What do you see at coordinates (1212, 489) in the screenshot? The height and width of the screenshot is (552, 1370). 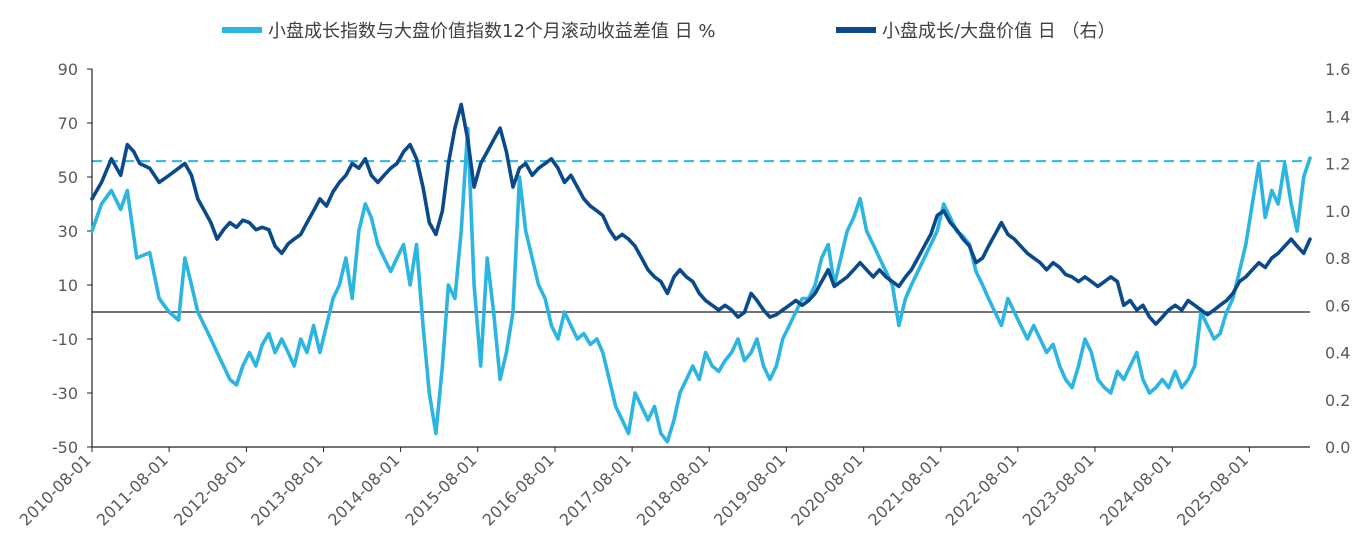 I see `x-tick-label: 2025-08-01` at bounding box center [1212, 489].